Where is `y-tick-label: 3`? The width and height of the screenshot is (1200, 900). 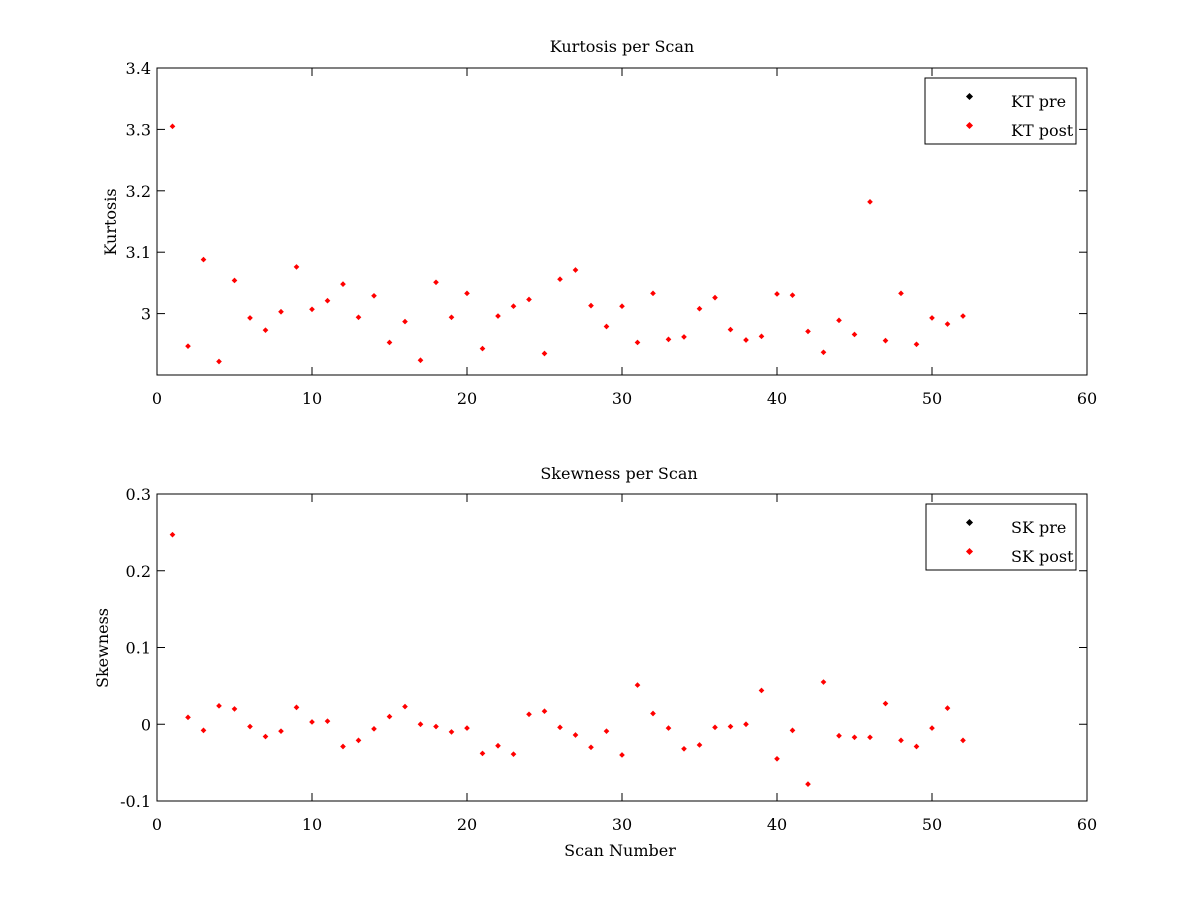 y-tick-label: 3 is located at coordinates (146, 314).